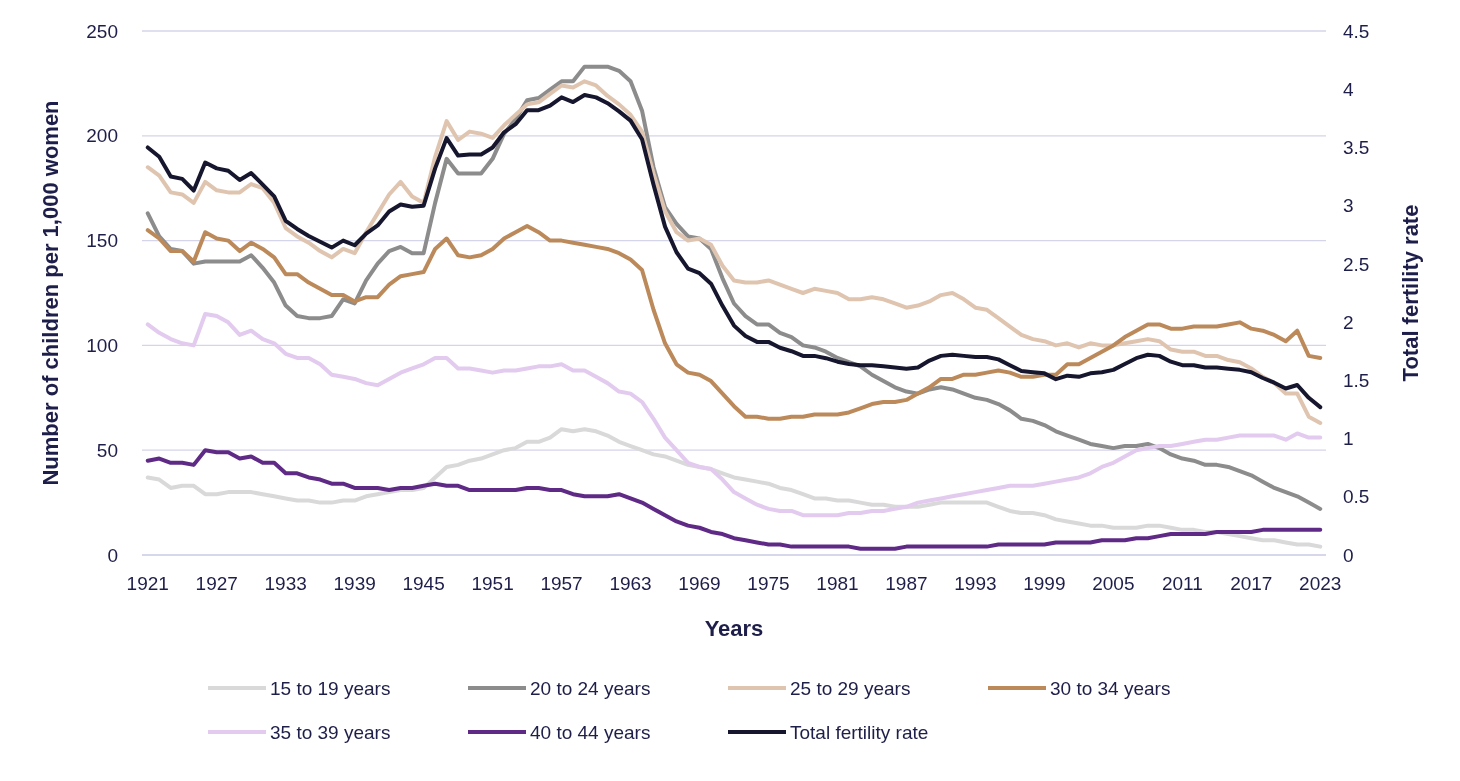  What do you see at coordinates (1348, 555) in the screenshot?
I see `y2-tick-label: 0` at bounding box center [1348, 555].